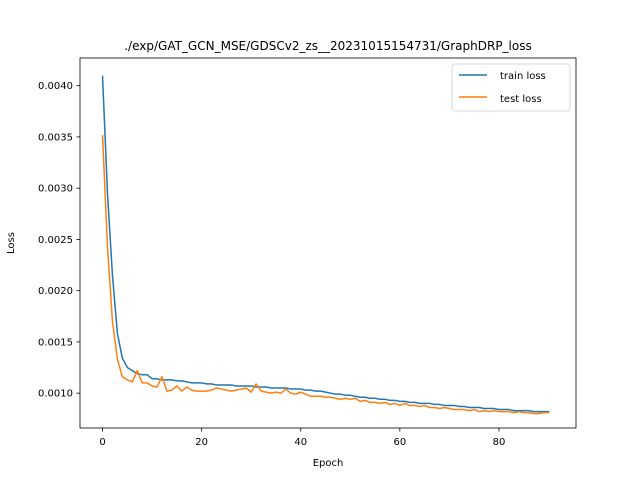 This screenshot has height=480, width=640. Describe the element at coordinates (328, 463) in the screenshot. I see `x-axis-label: Epoch` at that location.